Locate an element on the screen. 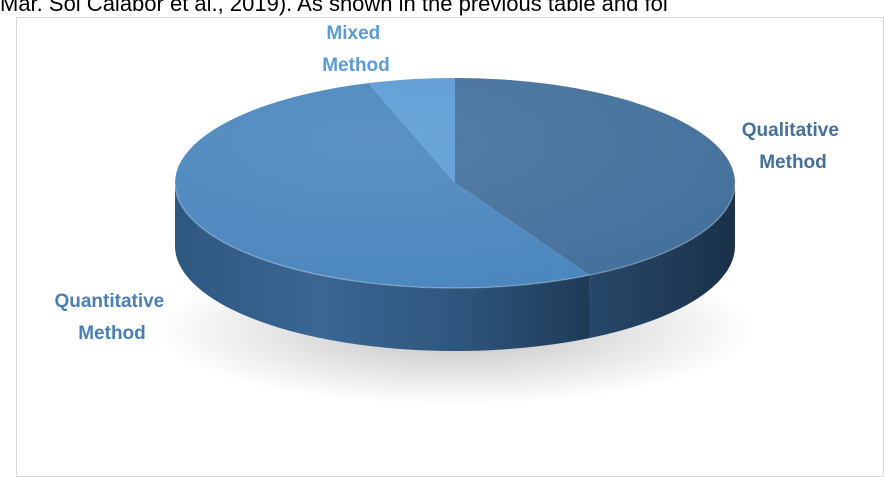 Image resolution: width=885 pixels, height=477 pixels. slice-label-quantitative-line2: Method is located at coordinates (112, 333).